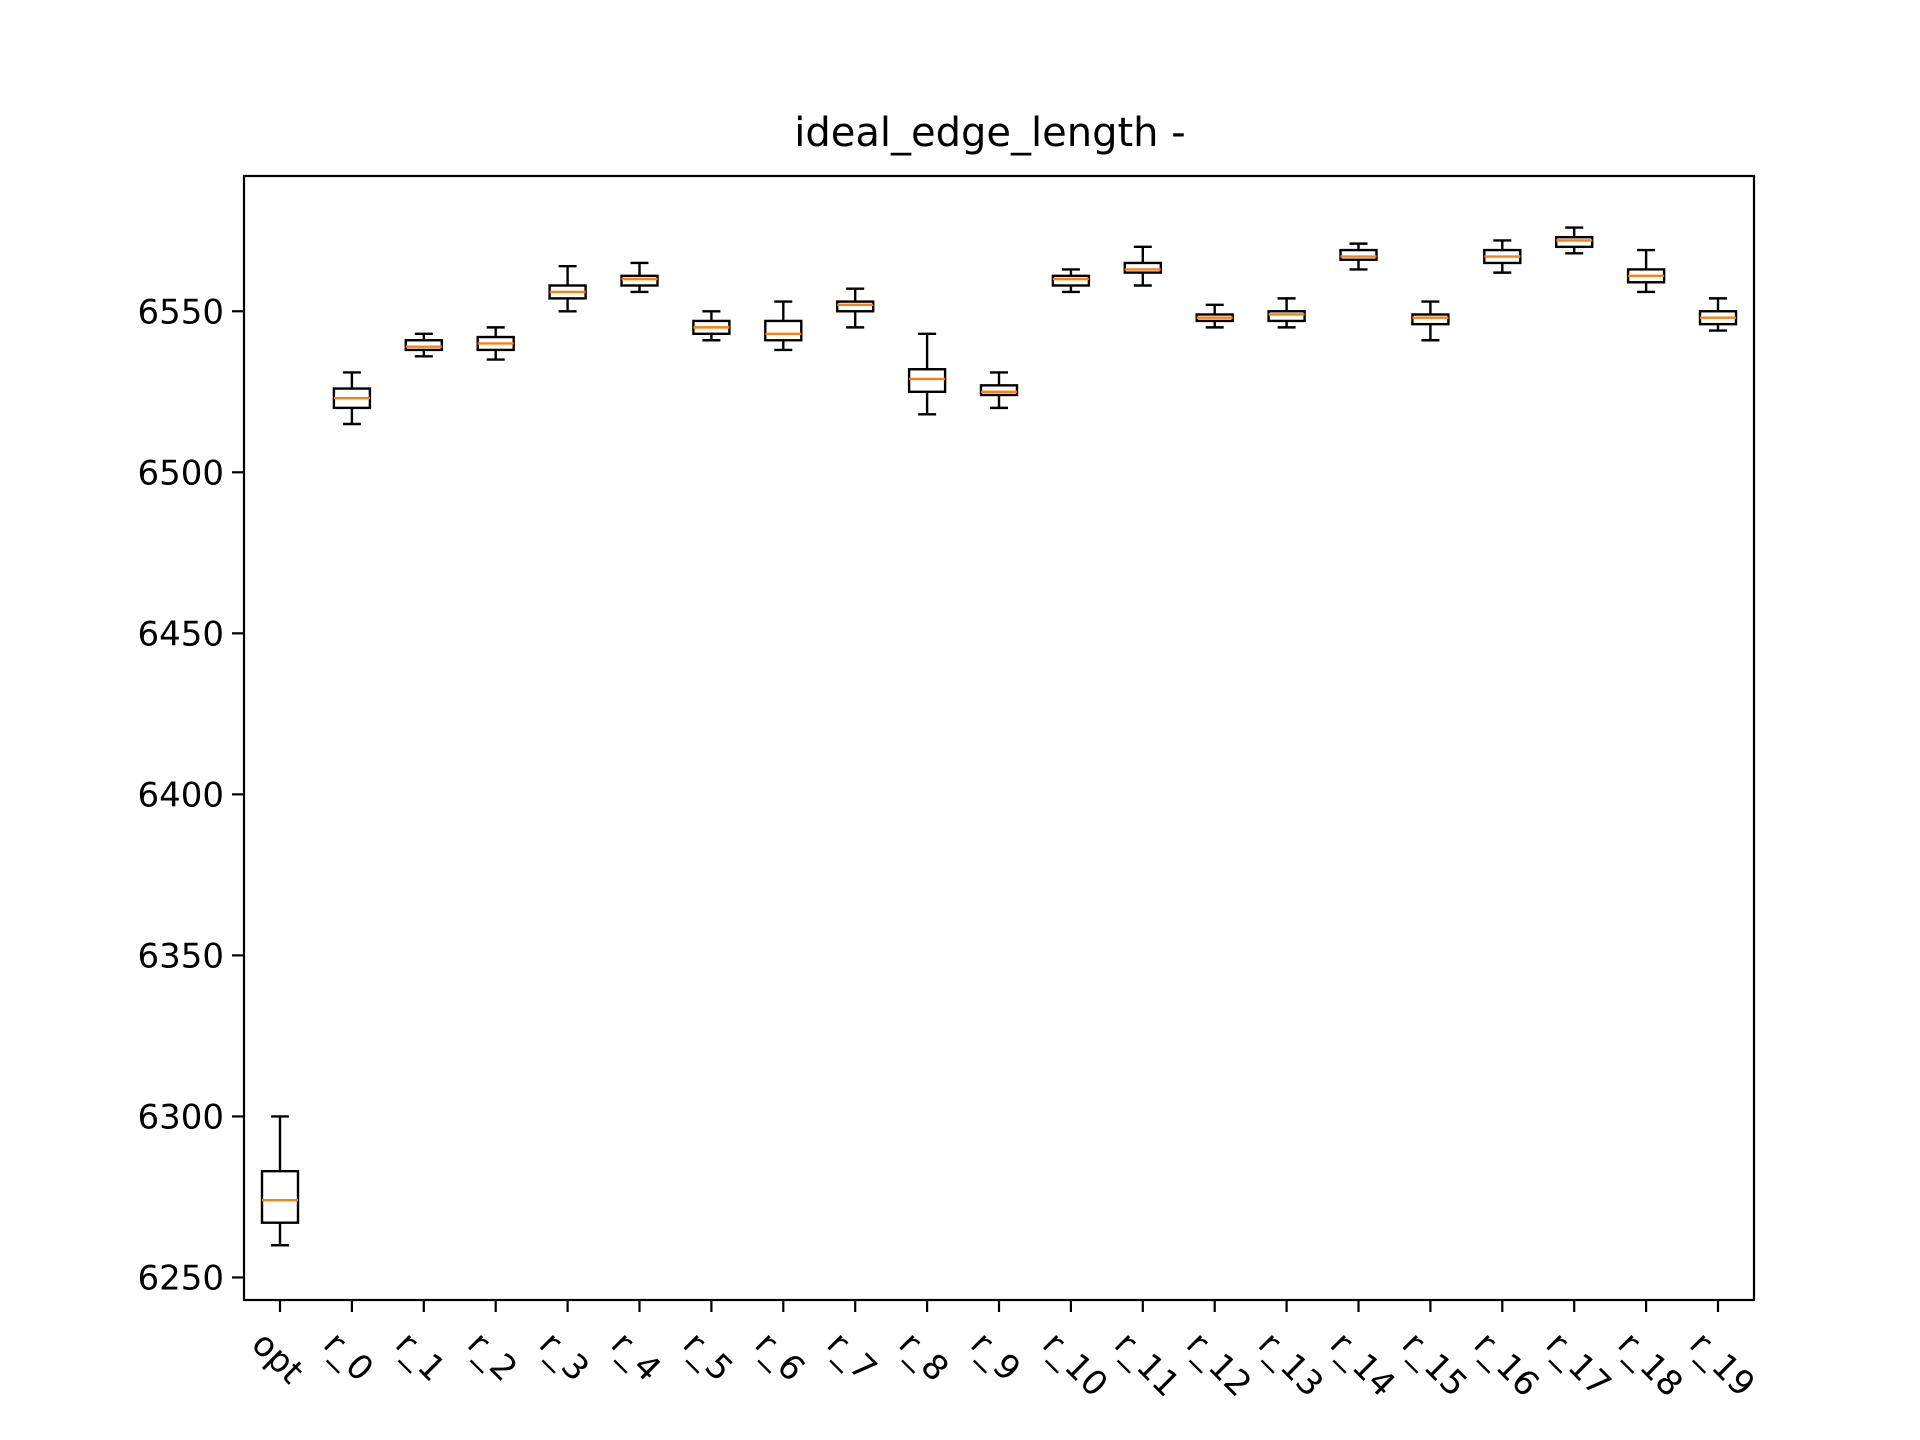 The image size is (1920, 1440). What do you see at coordinates (180, 795) in the screenshot?
I see `y-tick-label: 6400` at bounding box center [180, 795].